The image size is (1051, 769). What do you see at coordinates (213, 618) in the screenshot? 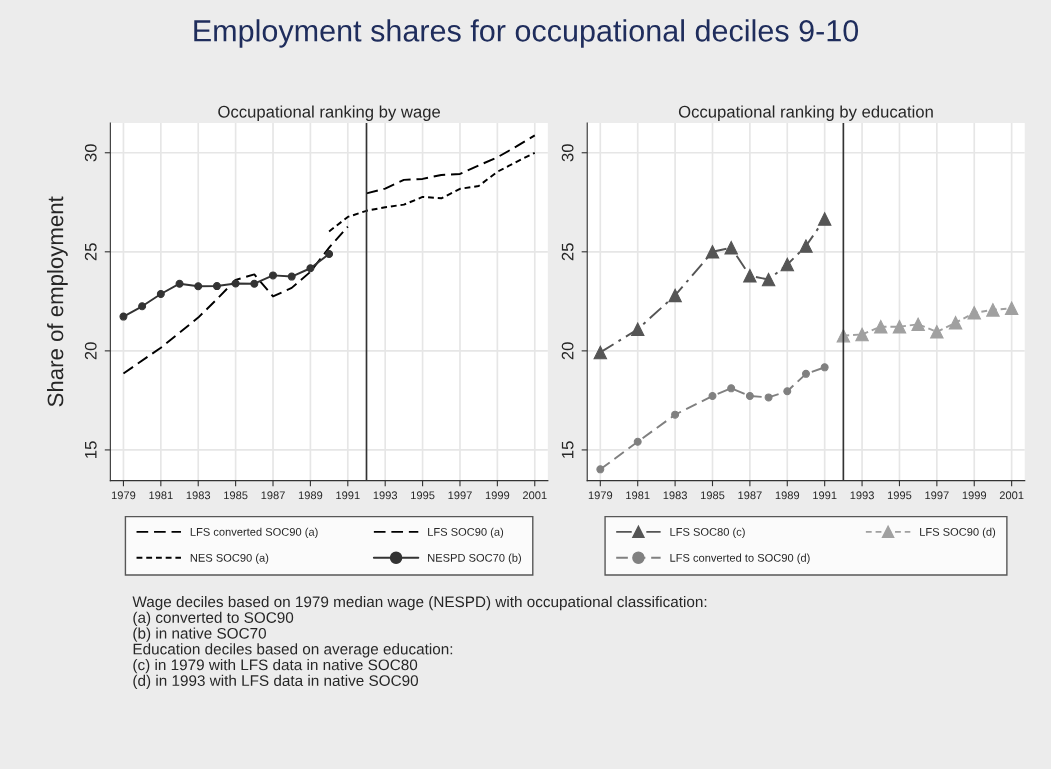
I see `text: (a) converted to SOC90` at bounding box center [213, 618].